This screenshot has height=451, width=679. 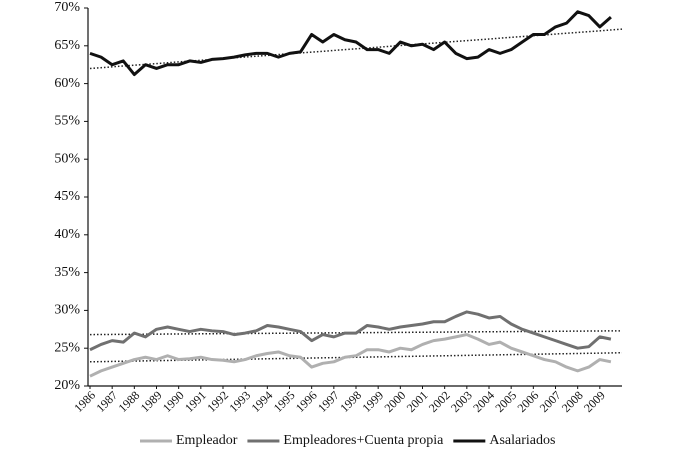 I want to click on y-tick-label: 55%, so click(x=67, y=121).